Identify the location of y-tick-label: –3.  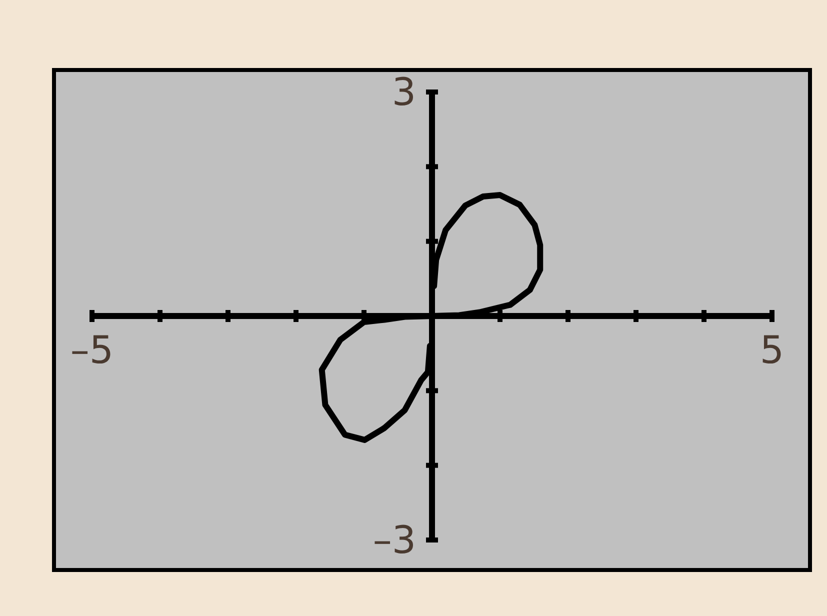
(394, 540).